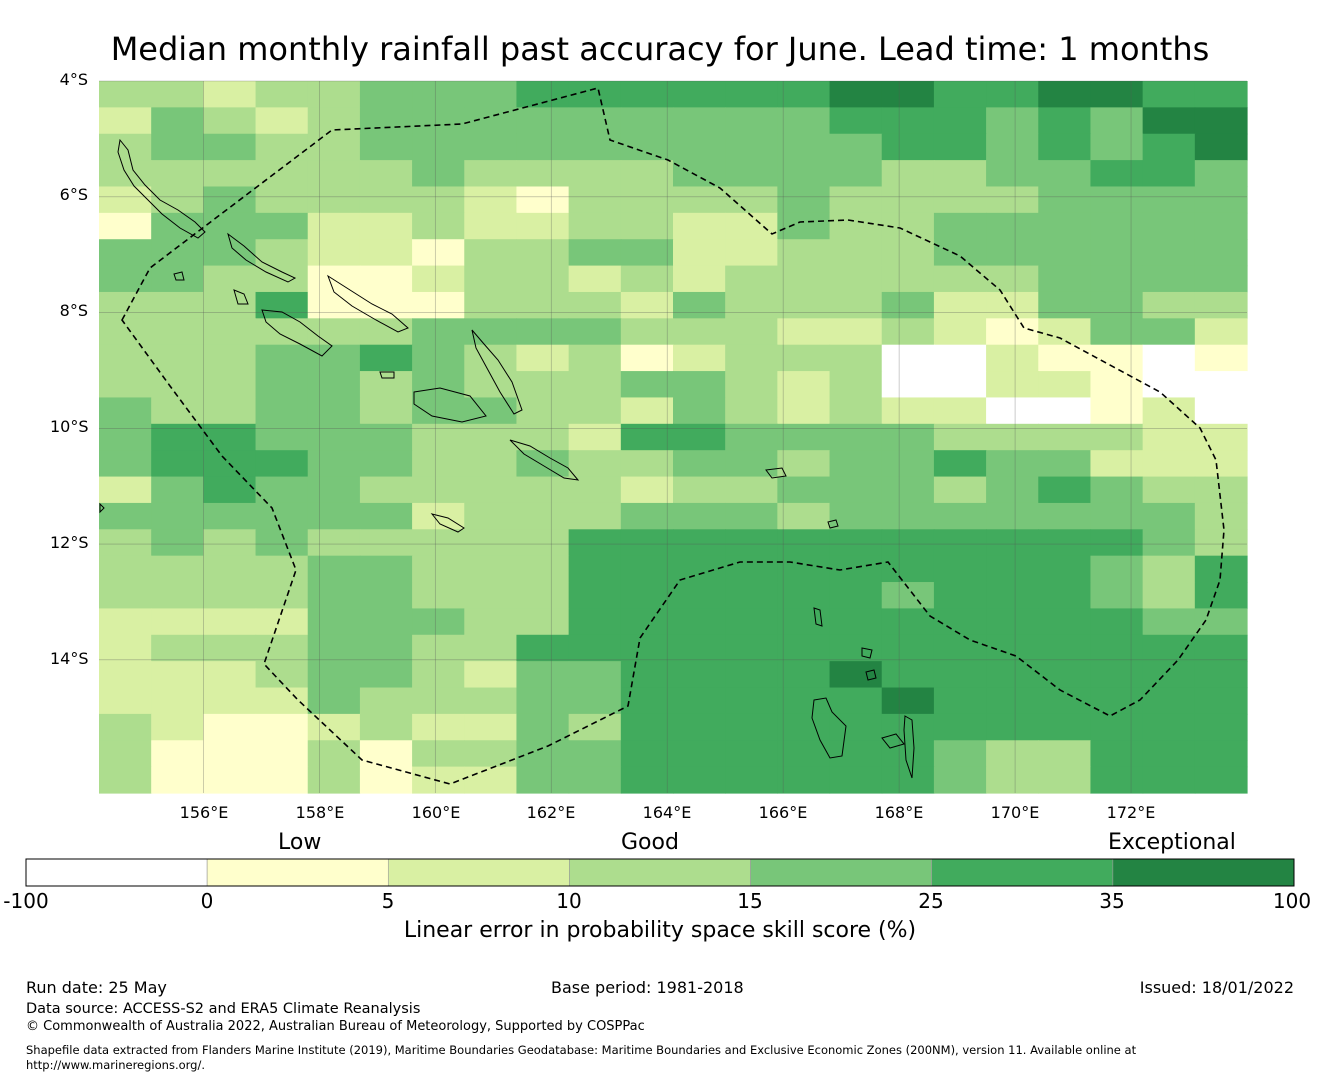  I want to click on lon-label-160e: 160°E, so click(436, 812).